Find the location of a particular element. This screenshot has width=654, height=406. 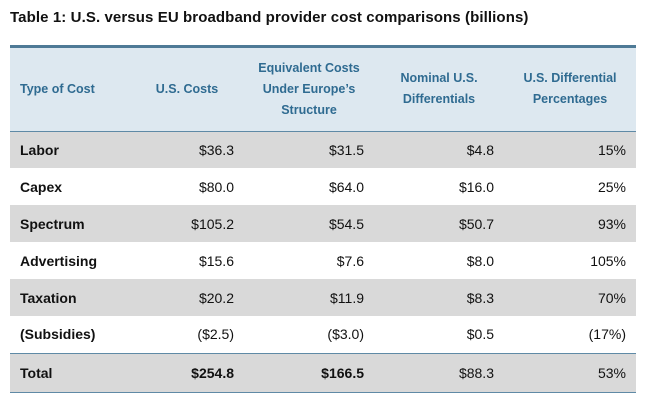

table-row-taxation: Taxation $20.2 $11.9 $8.3 70% is located at coordinates (323, 297).